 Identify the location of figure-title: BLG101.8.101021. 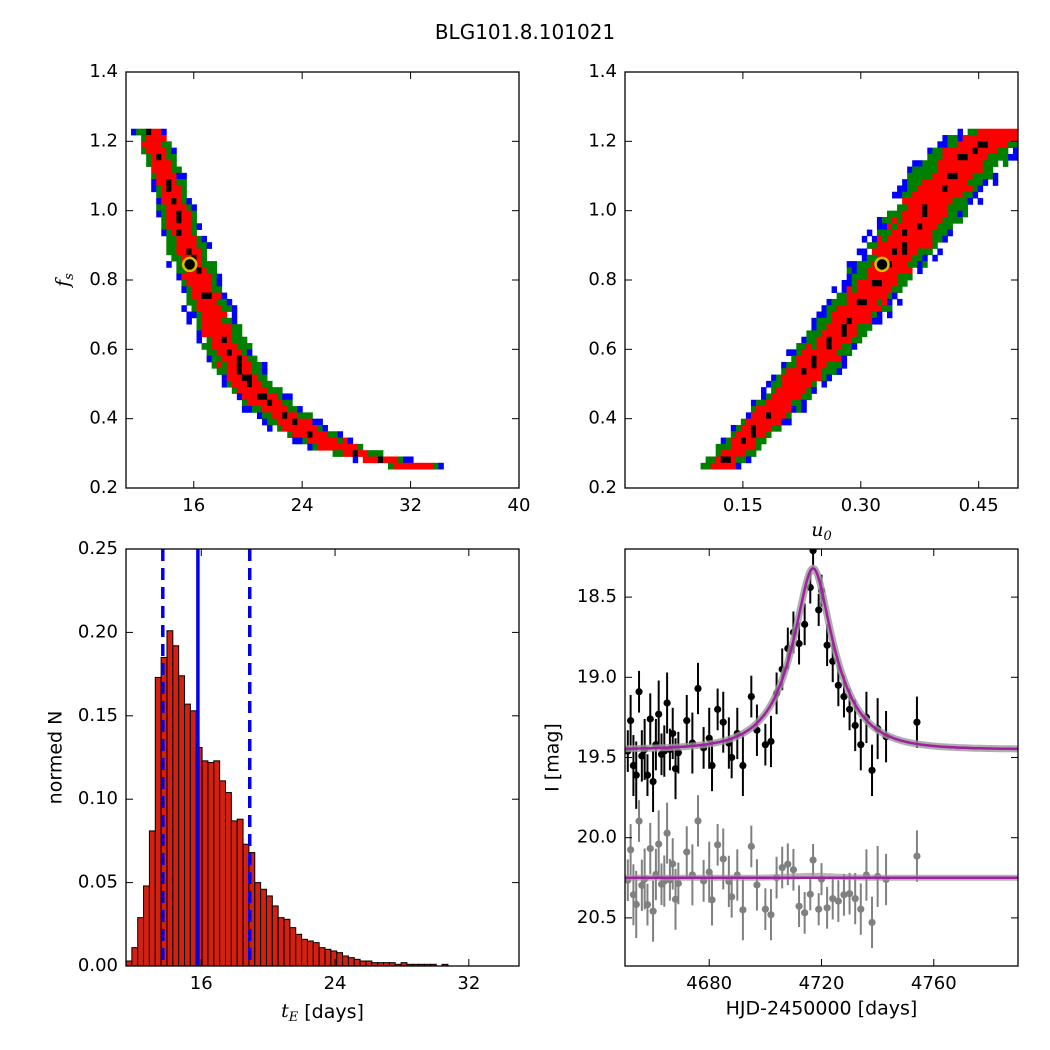
(525, 32).